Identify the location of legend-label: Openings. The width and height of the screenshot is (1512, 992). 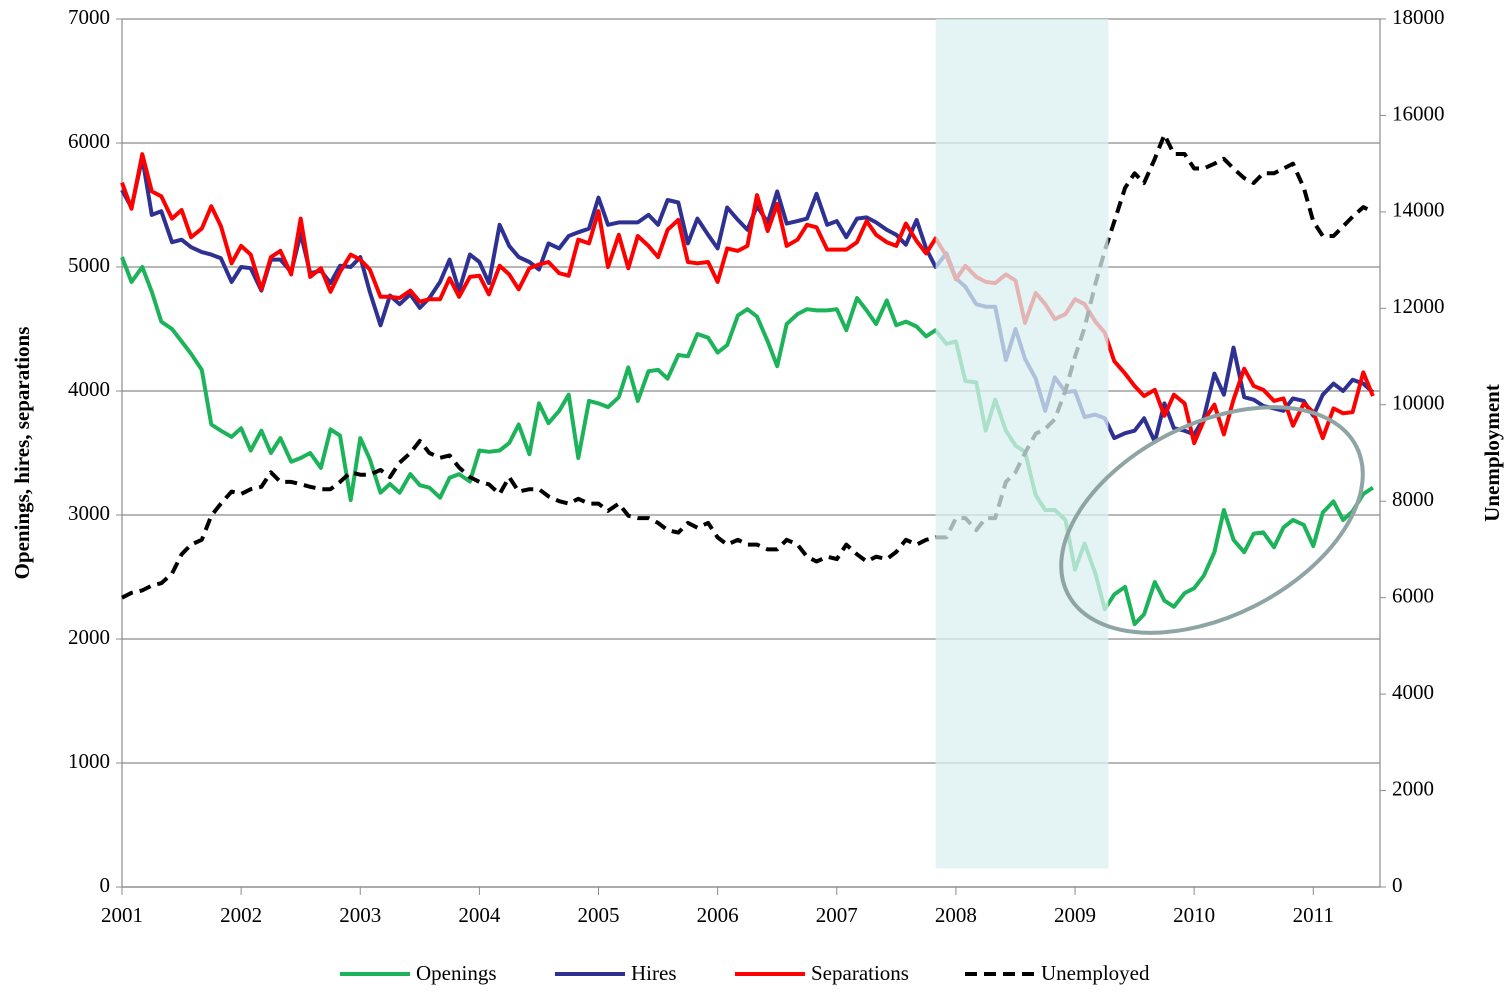
(456, 973).